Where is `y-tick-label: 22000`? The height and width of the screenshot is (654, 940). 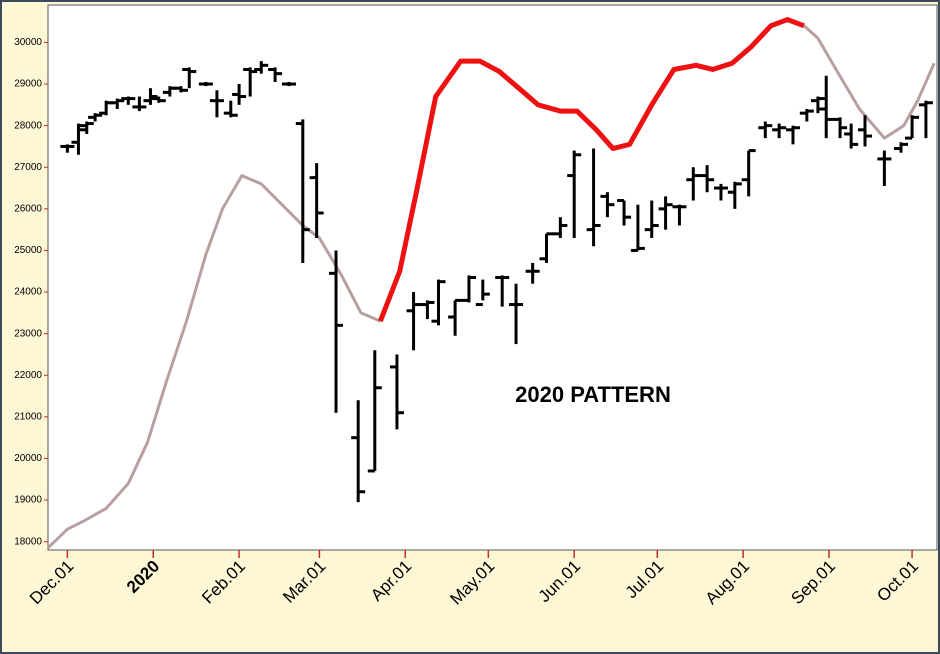
y-tick-label: 22000 is located at coordinates (28, 375).